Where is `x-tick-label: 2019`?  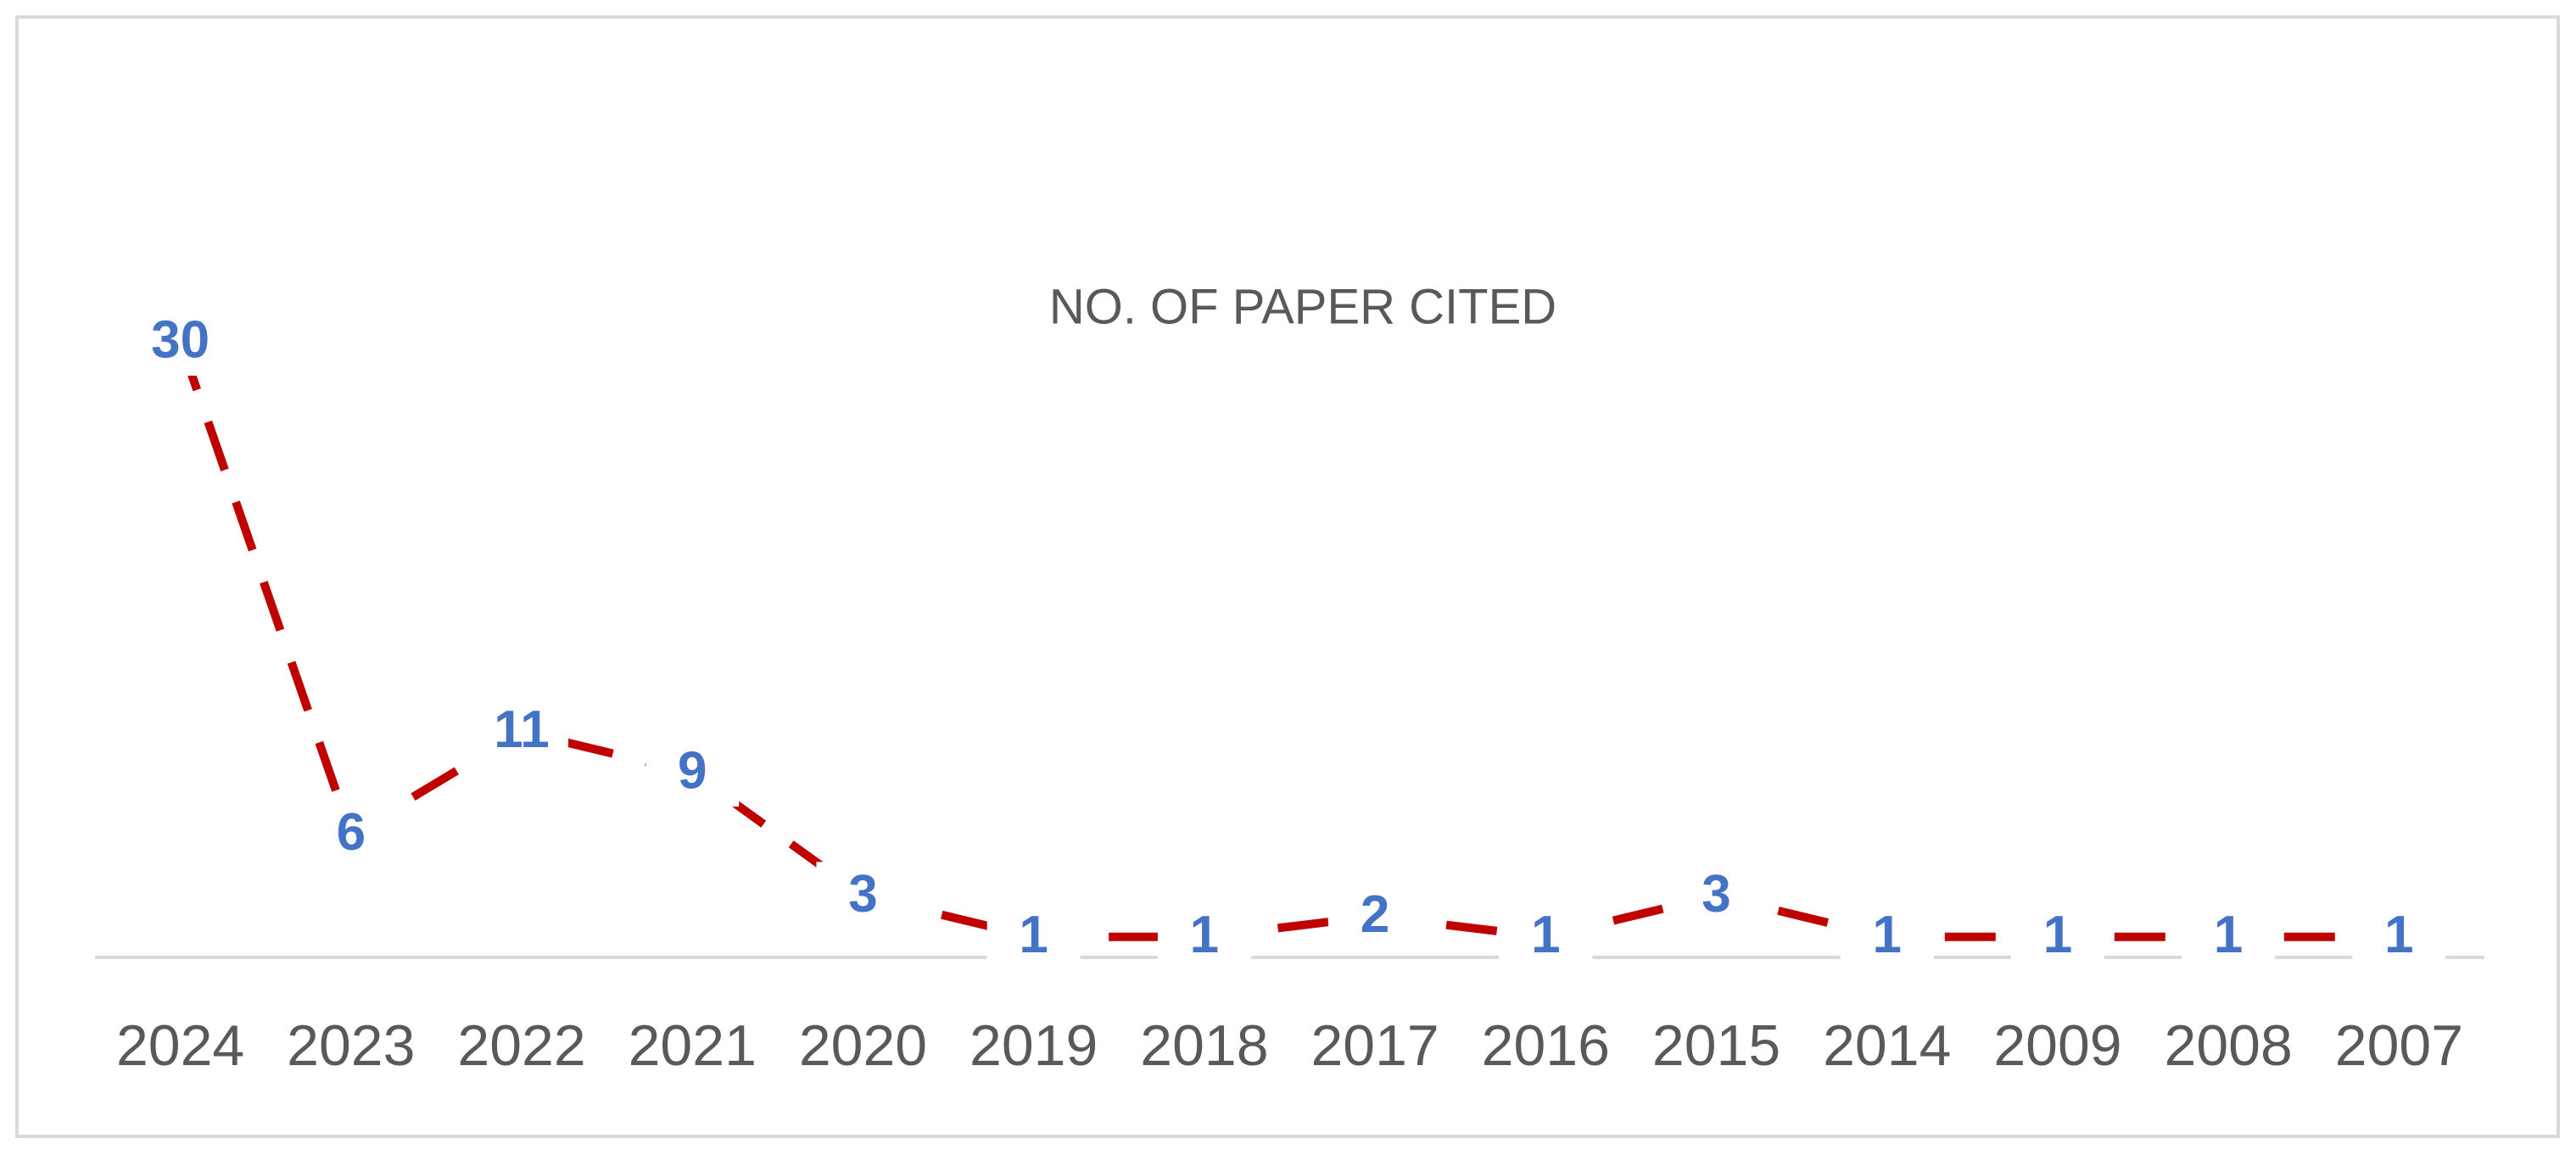 x-tick-label: 2019 is located at coordinates (1033, 1045).